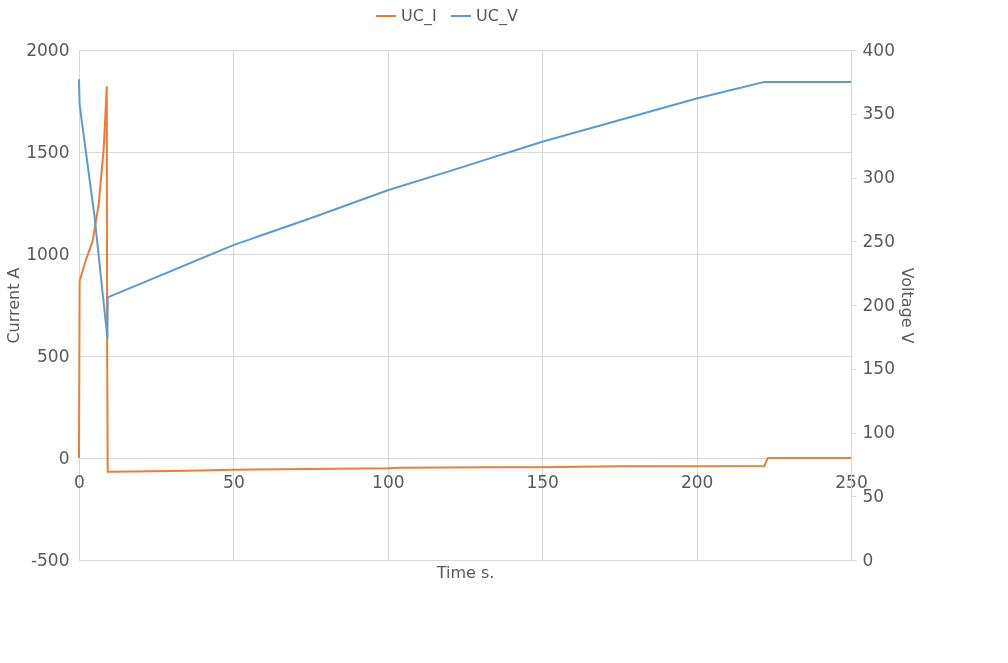  What do you see at coordinates (878, 240) in the screenshot?
I see `y2-tick-label: 250` at bounding box center [878, 240].